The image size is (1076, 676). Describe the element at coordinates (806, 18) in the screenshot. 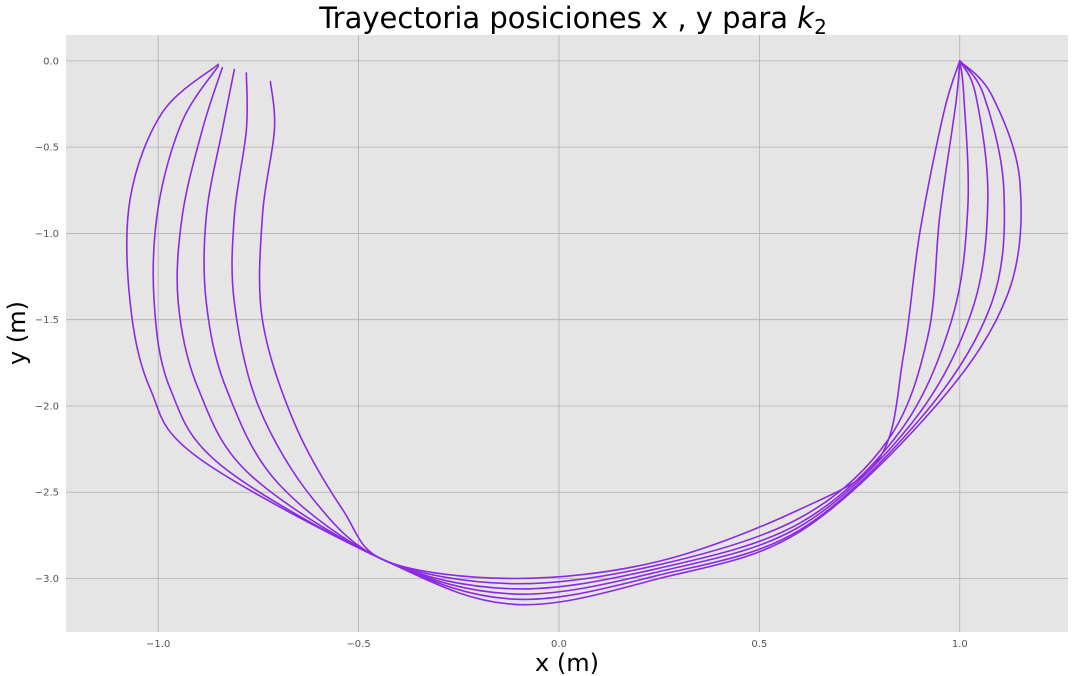

I see `chart-title-math-symbol: k` at that location.